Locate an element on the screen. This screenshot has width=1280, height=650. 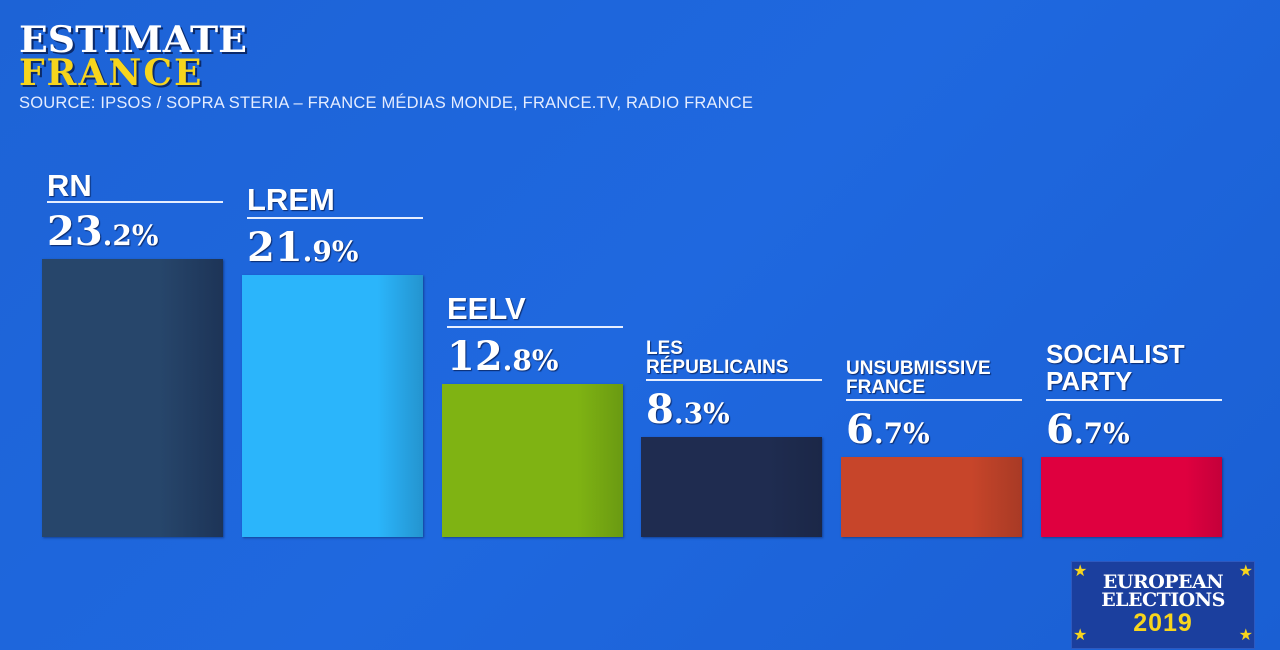
party-label-line2: FRANCE is located at coordinates (886, 387).